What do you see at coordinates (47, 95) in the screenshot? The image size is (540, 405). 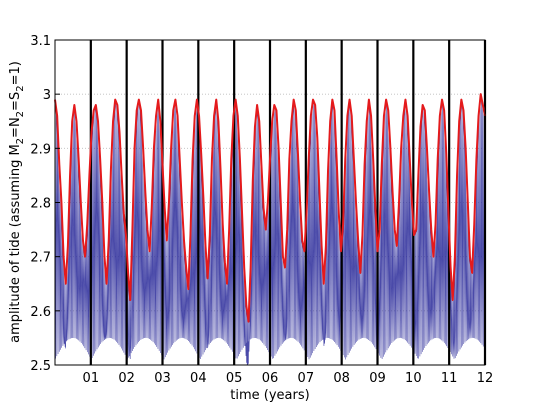 I see `y-tick-label: 3` at bounding box center [47, 95].